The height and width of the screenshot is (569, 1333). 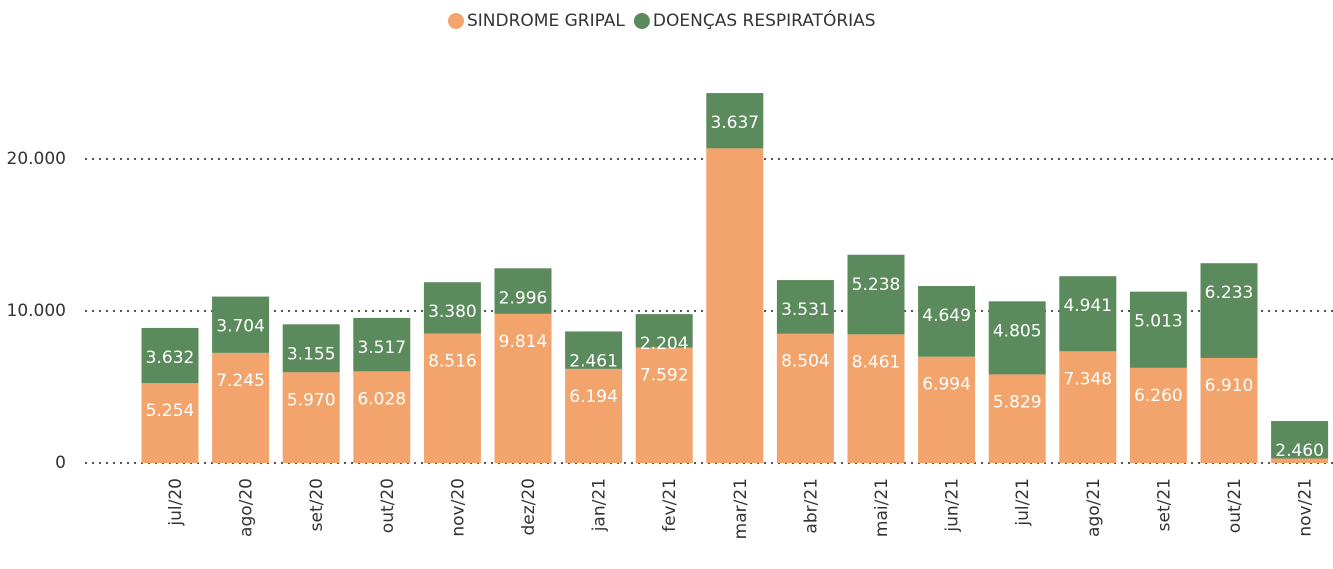 I want to click on x-tick-label: jun/21, so click(x=953, y=505).